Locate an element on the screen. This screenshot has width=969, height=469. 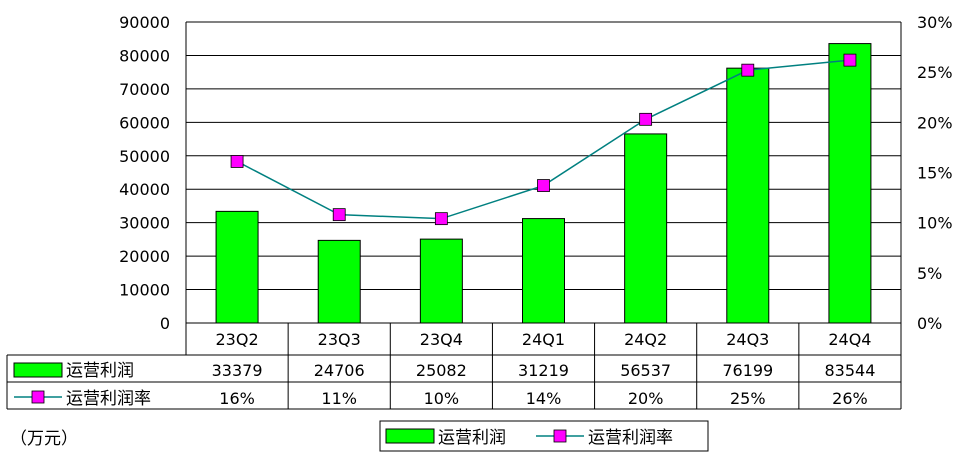
left-tick-label: 90000 is located at coordinates (144, 22).